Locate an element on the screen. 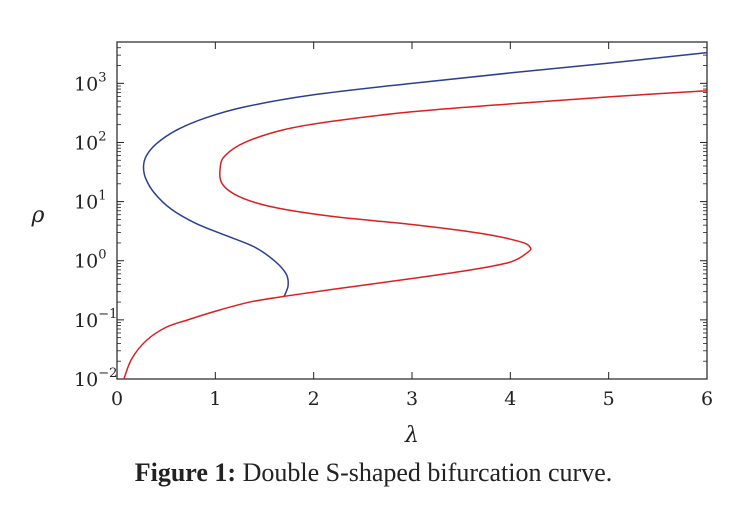  x-tick-label: 5 is located at coordinates (609, 399).